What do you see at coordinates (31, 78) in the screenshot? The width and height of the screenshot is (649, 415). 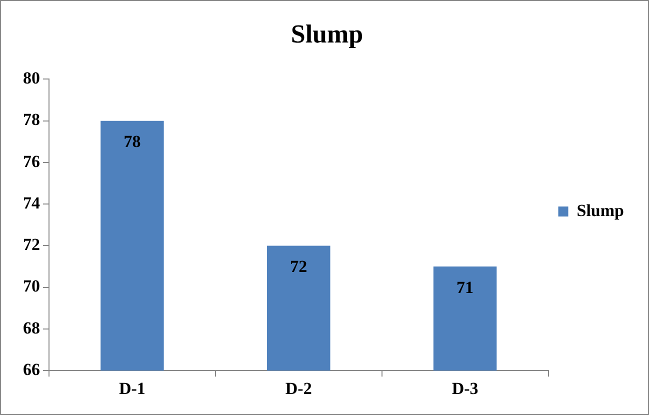 I see `y-tick-label: 80` at bounding box center [31, 78].